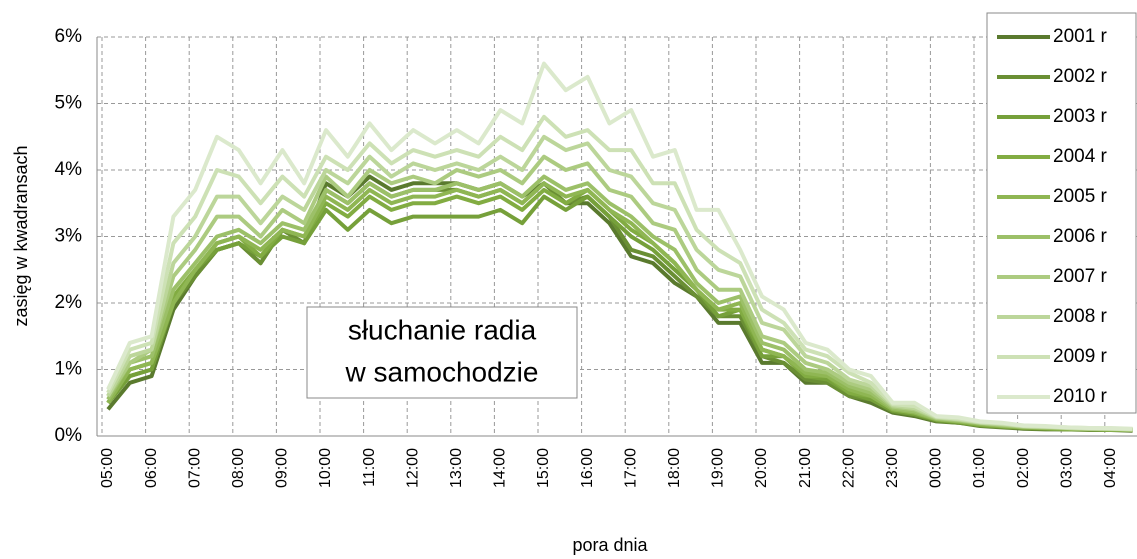 This screenshot has width=1137, height=559. What do you see at coordinates (21, 235) in the screenshot?
I see `y-axis-label: zasięg w kwadransach` at bounding box center [21, 235].